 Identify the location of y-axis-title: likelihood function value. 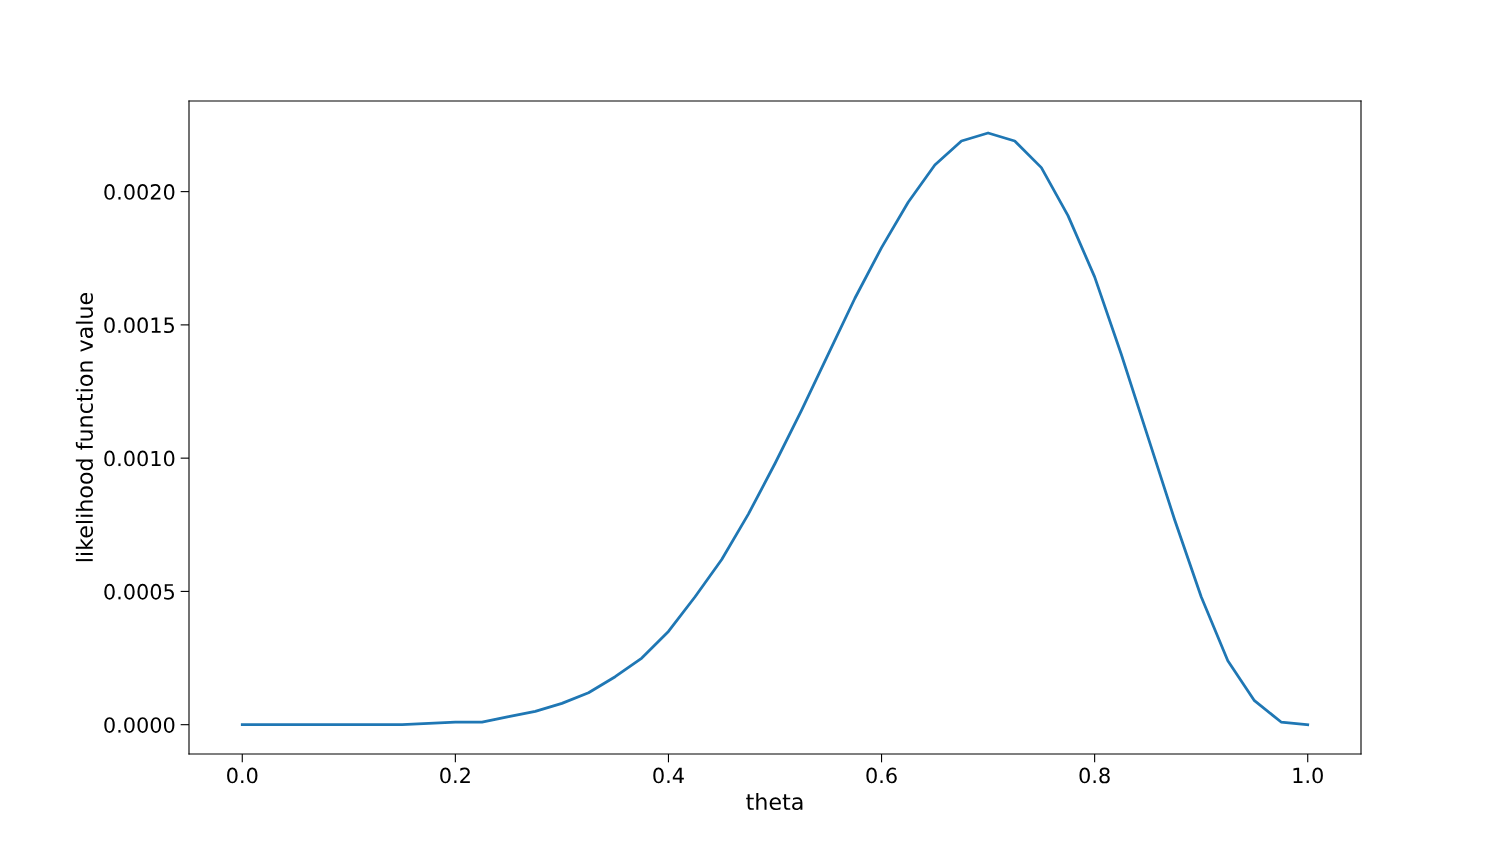
(84, 427).